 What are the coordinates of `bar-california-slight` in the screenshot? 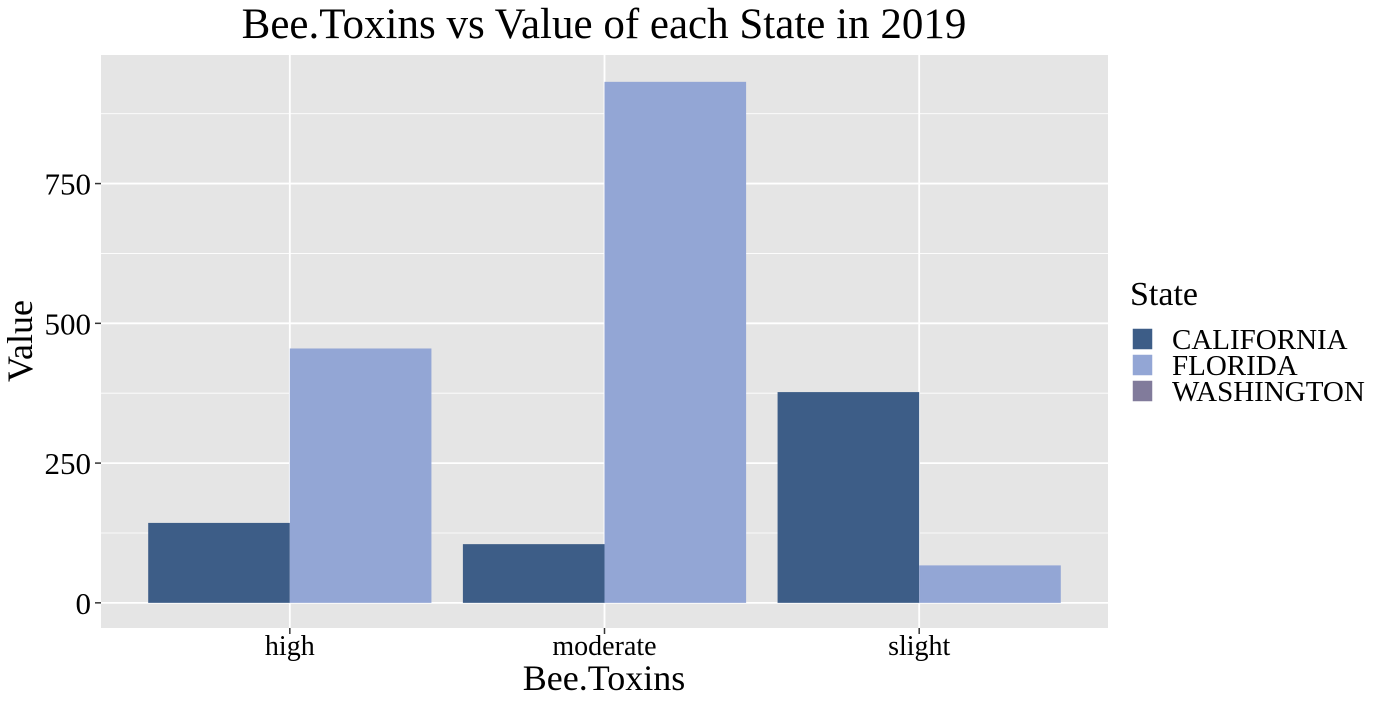 It's located at (848, 497).